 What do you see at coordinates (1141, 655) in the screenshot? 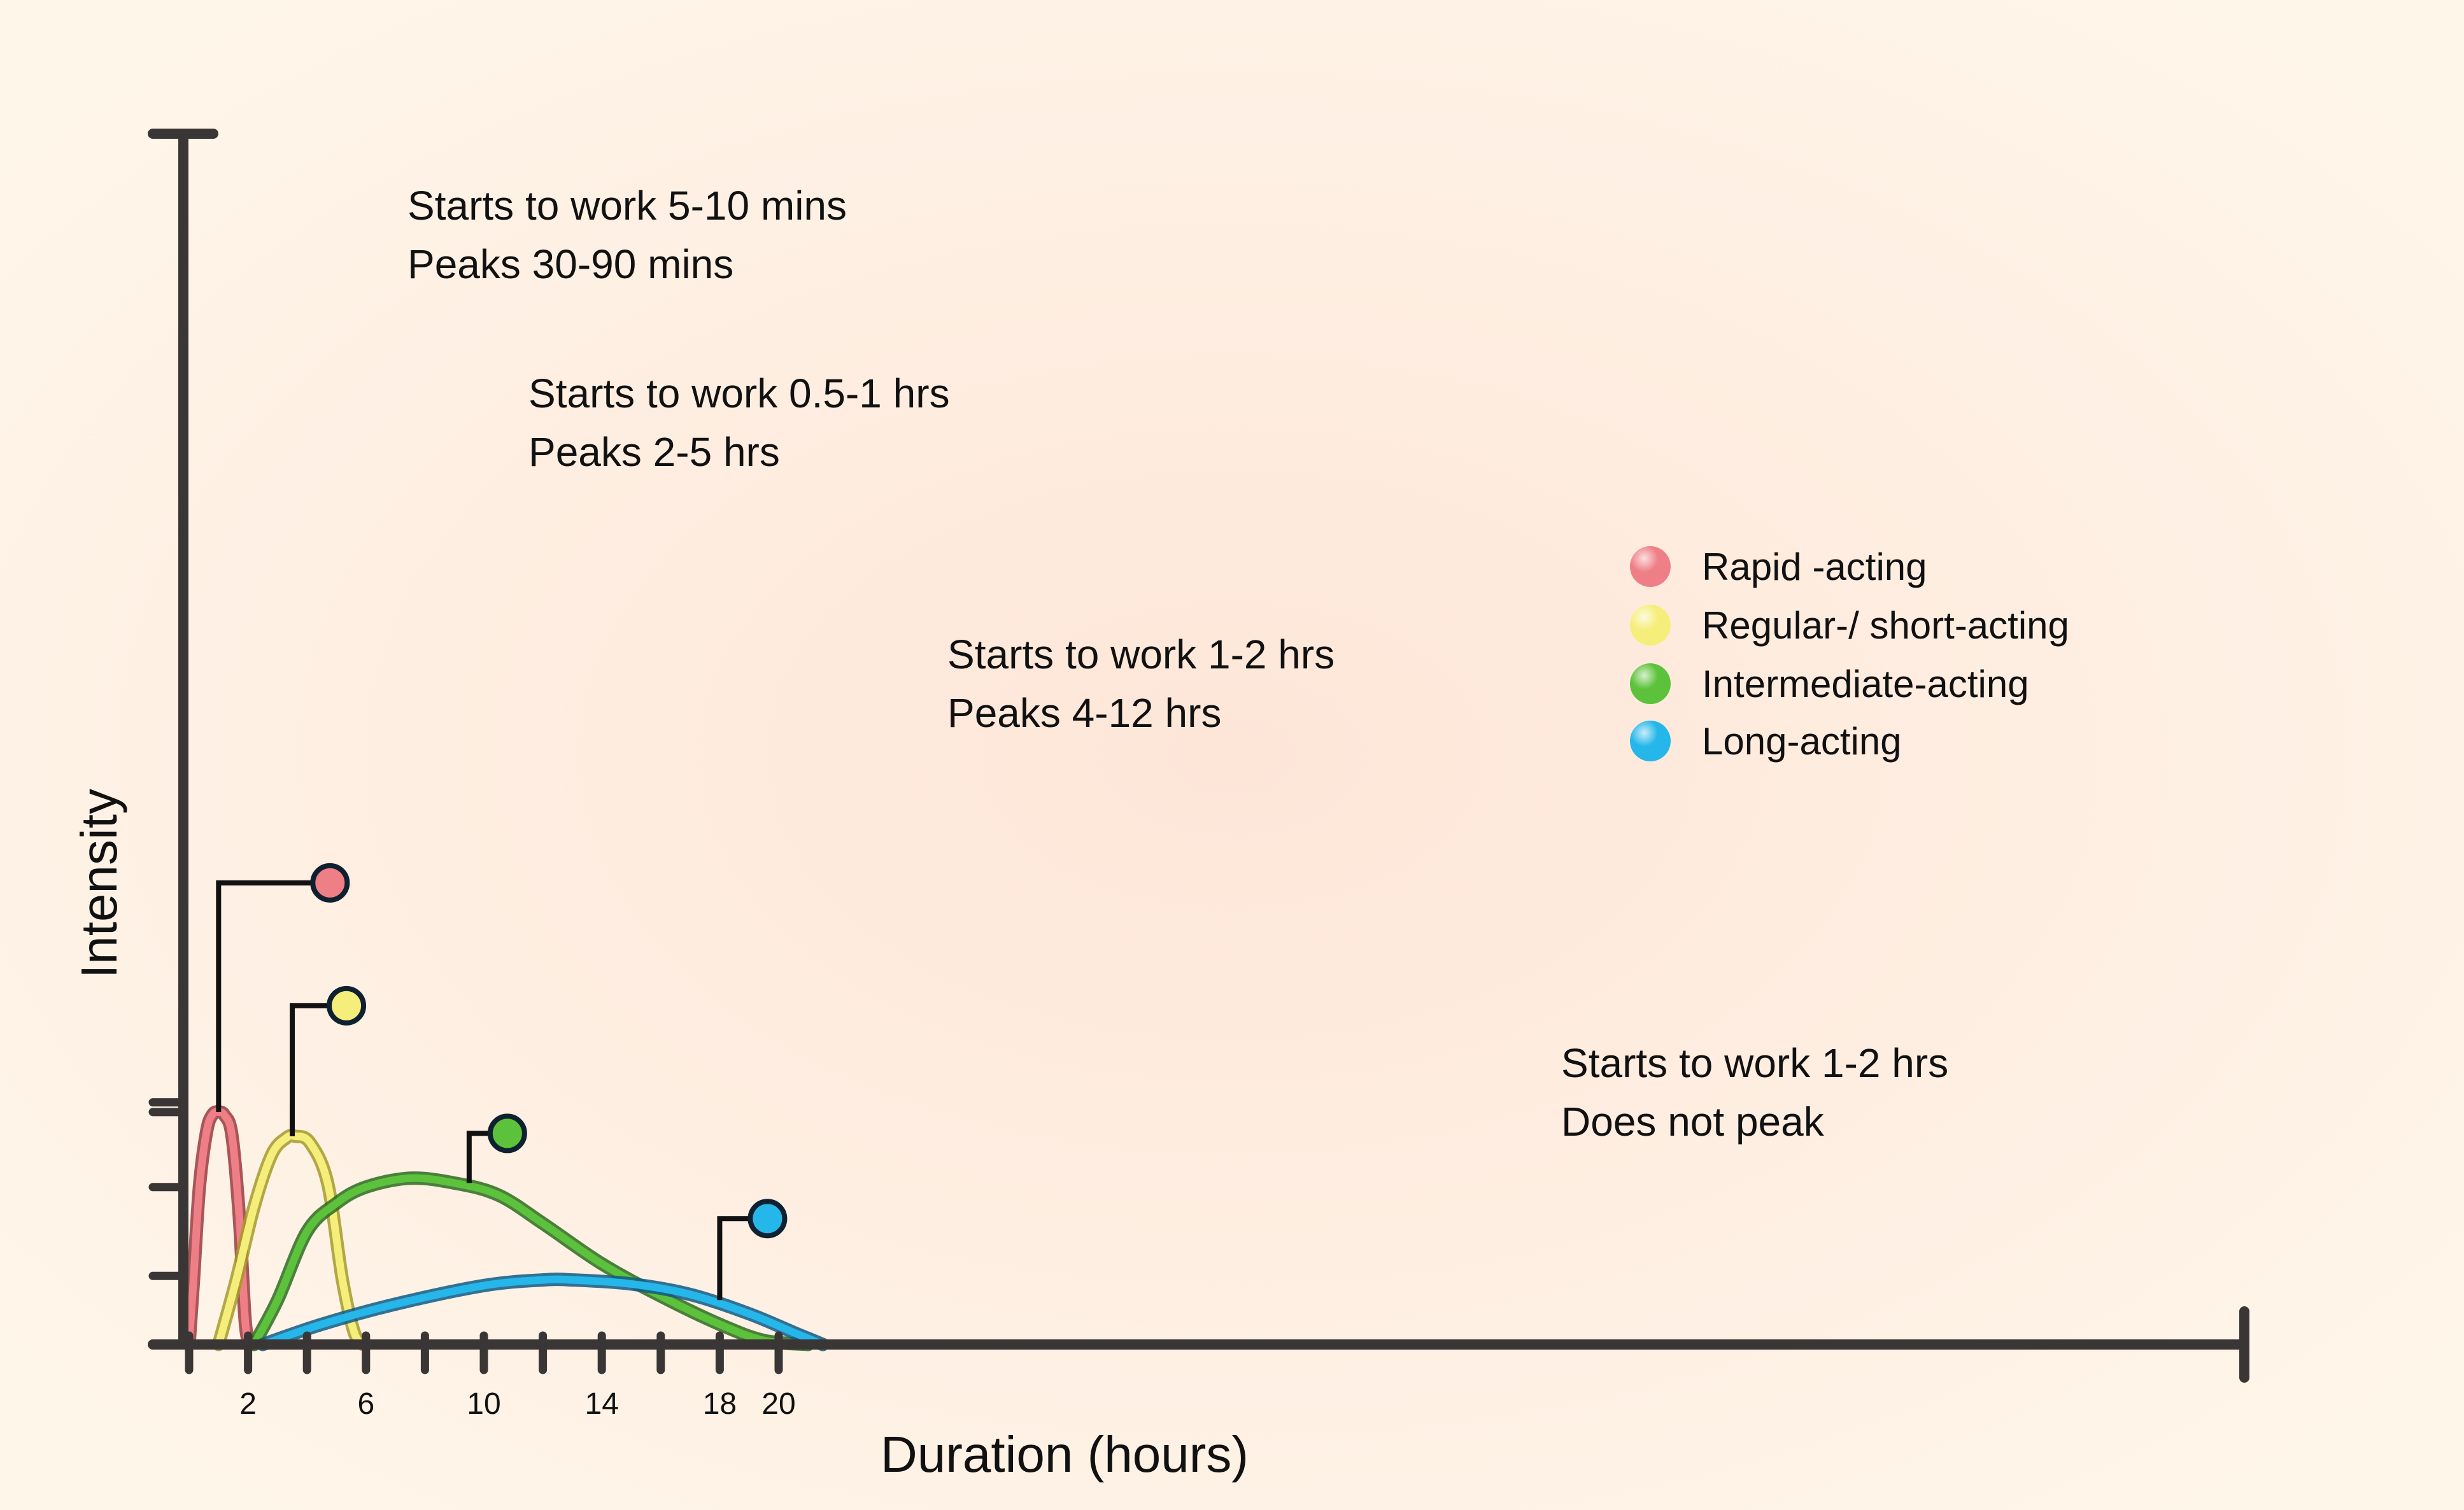
I see `annotation-onset-intermediate-acting: Starts to work 1-2 hrs` at bounding box center [1141, 655].